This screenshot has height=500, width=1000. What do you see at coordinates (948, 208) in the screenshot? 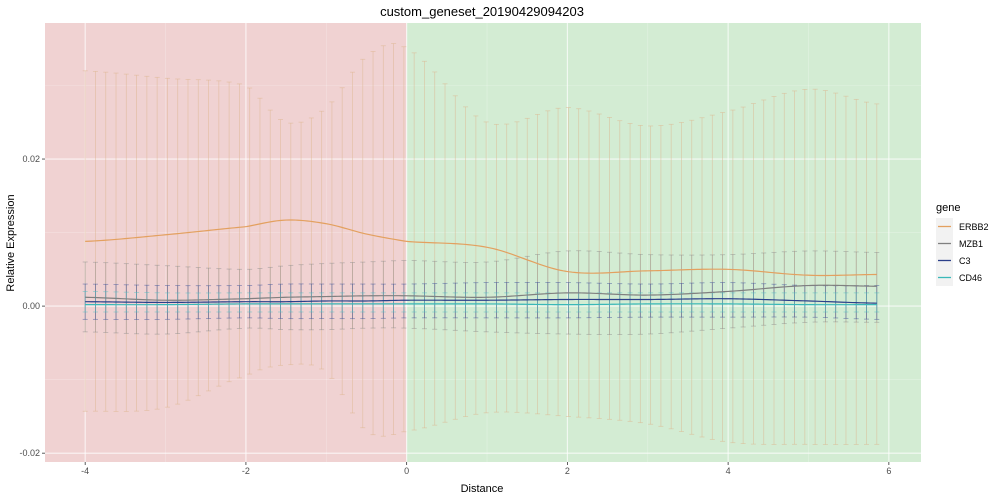
I see `legend-title: gene` at bounding box center [948, 208].